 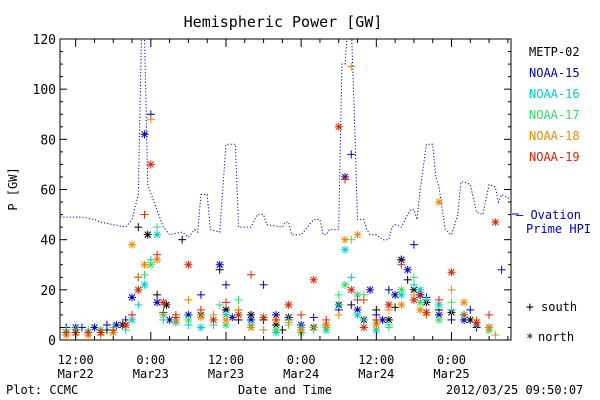 I want to click on legend-entry-noaa-19: NOAA-19, so click(x=554, y=157).